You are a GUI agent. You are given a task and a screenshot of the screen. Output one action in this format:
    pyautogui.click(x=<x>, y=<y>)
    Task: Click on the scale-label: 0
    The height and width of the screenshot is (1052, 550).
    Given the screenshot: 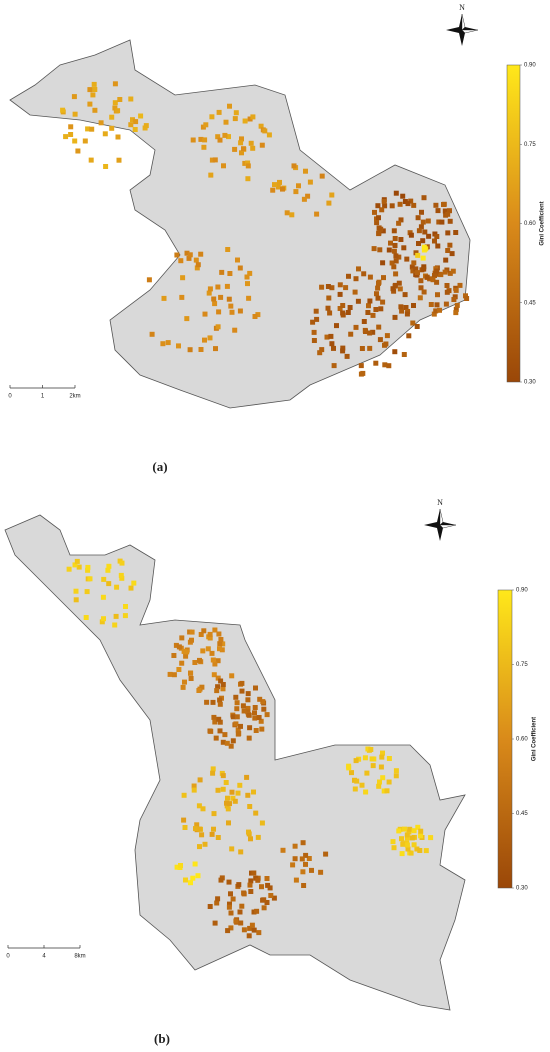 What is the action you would take?
    pyautogui.click(x=8, y=957)
    